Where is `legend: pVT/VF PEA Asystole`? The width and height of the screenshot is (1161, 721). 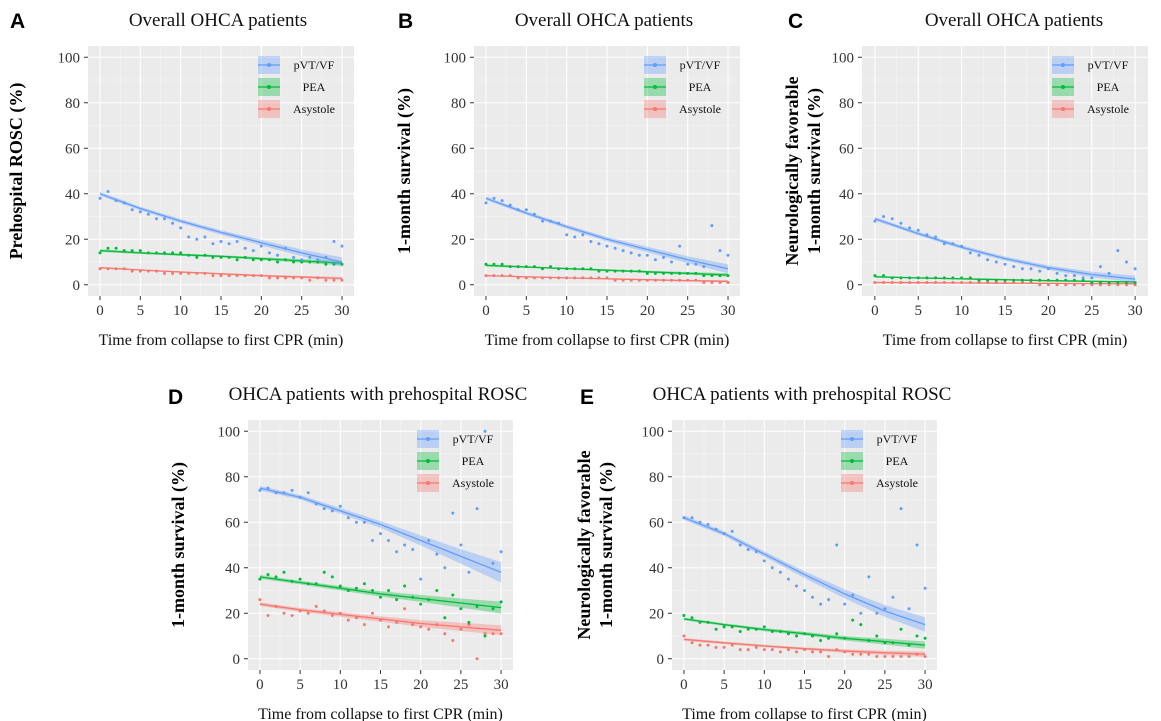
legend: pVT/VF PEA Asystole is located at coordinates (455, 461).